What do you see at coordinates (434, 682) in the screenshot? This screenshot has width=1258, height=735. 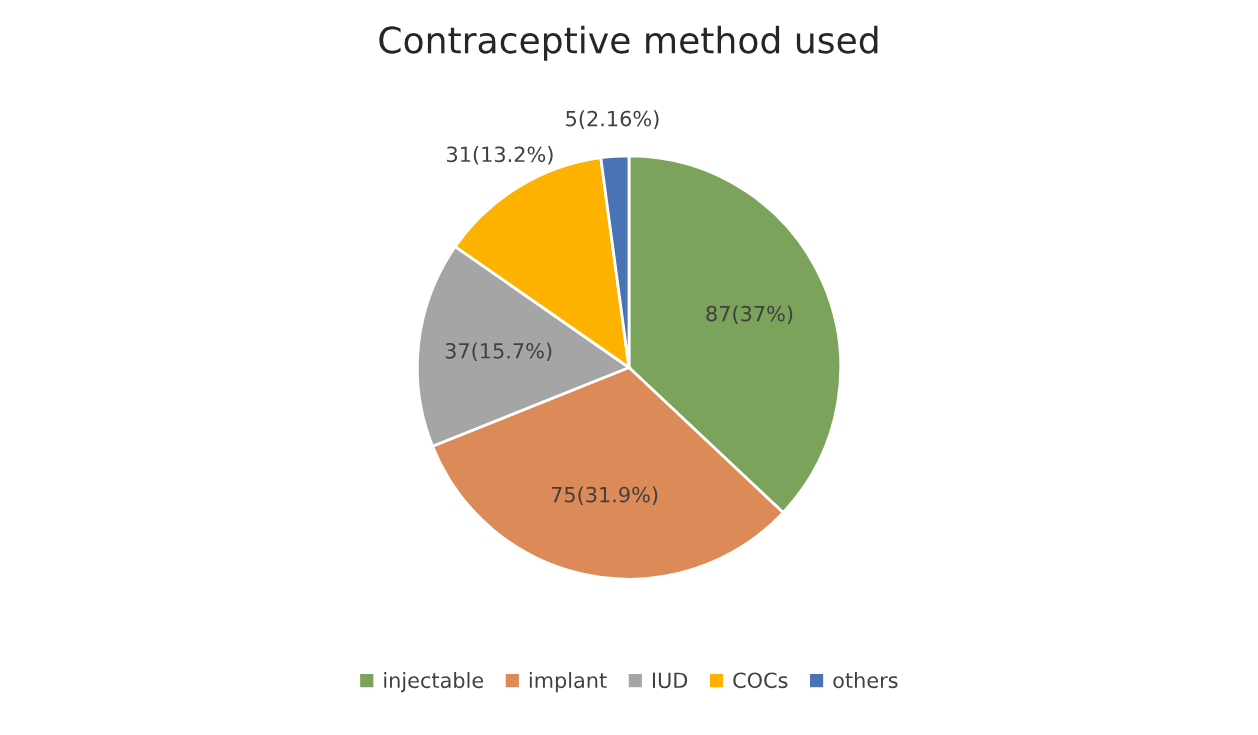 I see `legend-label: injectable` at bounding box center [434, 682].